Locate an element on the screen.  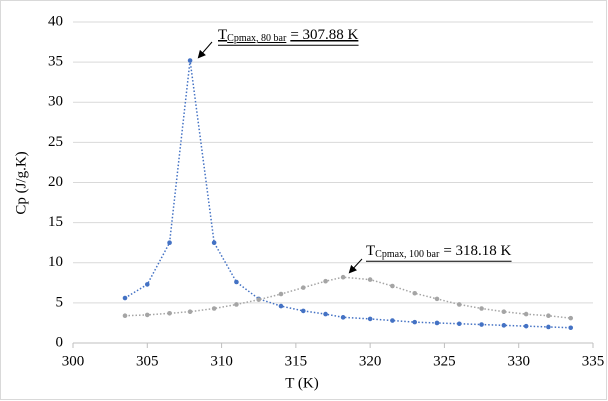
annotation-text: TCpmax, 100 bar = 318.18 K is located at coordinates (439, 251).